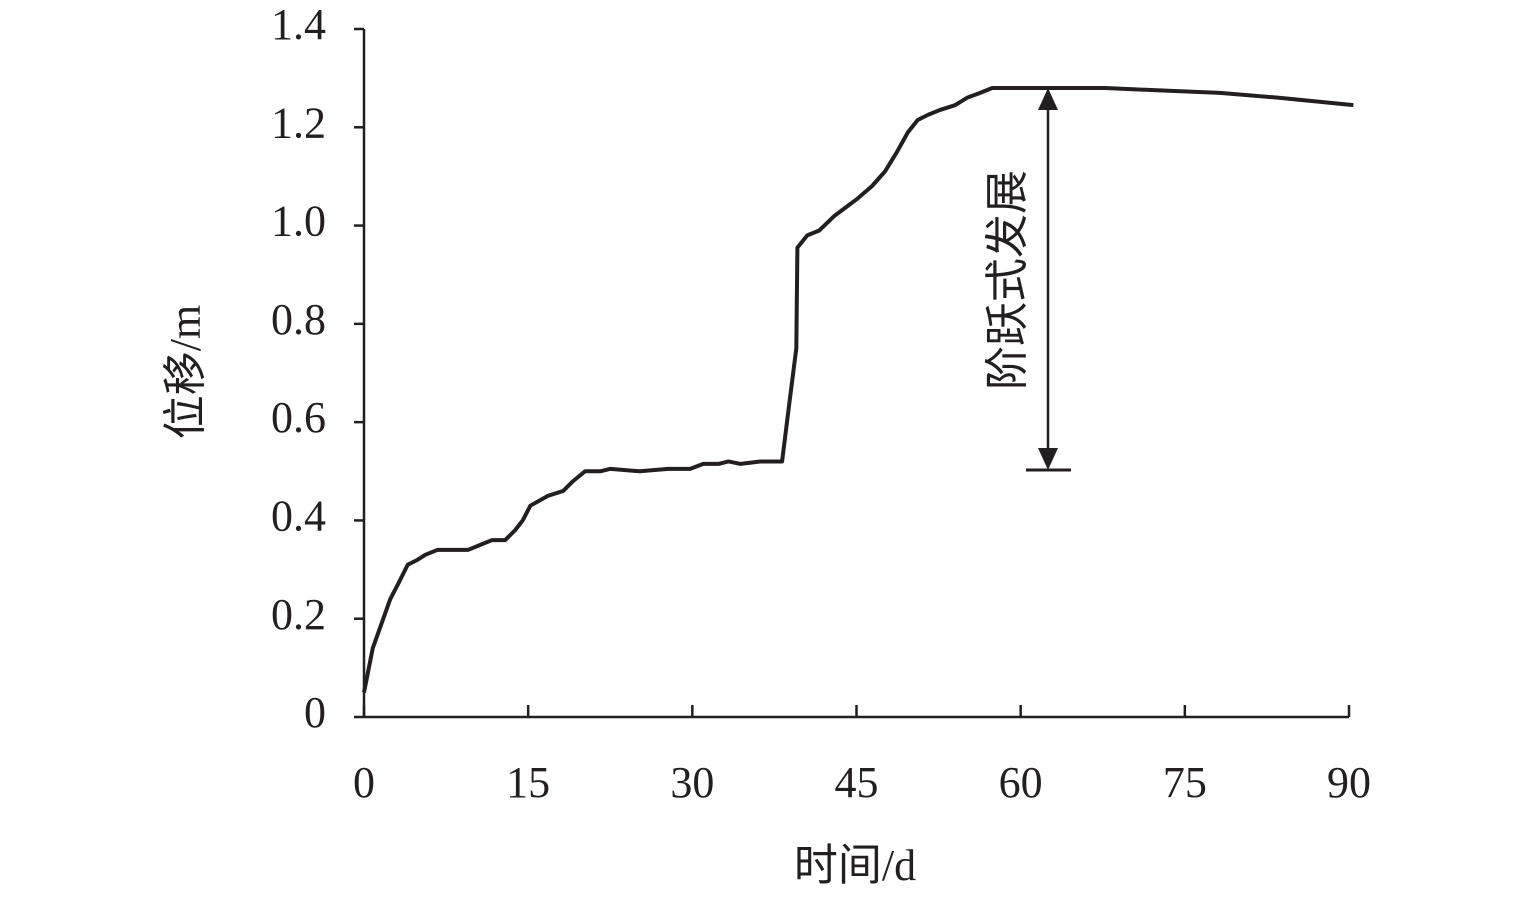  What do you see at coordinates (364, 782) in the screenshot?
I see `x-tick-label: 0` at bounding box center [364, 782].